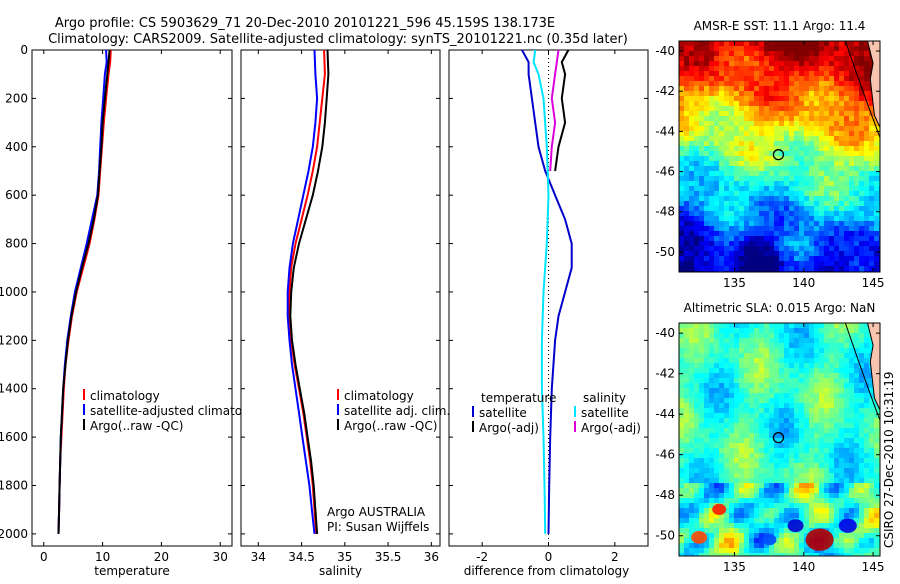  What do you see at coordinates (873, 283) in the screenshot?
I see `x-tick-label: 145` at bounding box center [873, 283].